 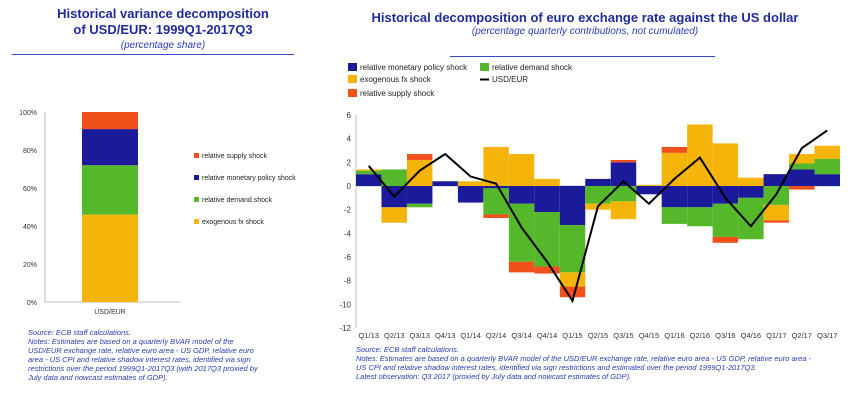 I want to click on left-bar-segment-demand, so click(x=110, y=190).